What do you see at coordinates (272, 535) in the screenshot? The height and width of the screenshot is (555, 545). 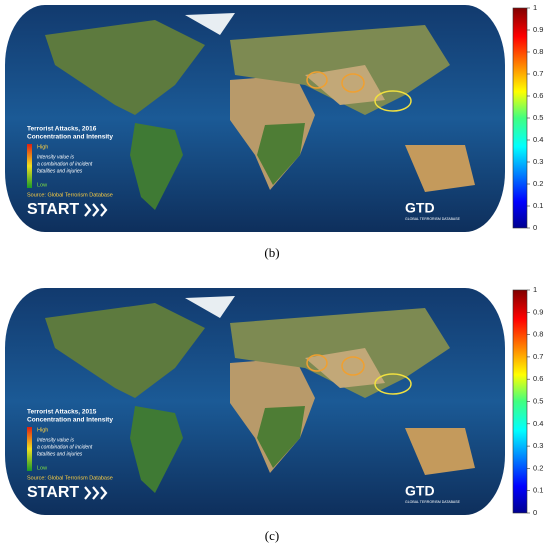 I see `panel-label: (c)` at bounding box center [272, 535].